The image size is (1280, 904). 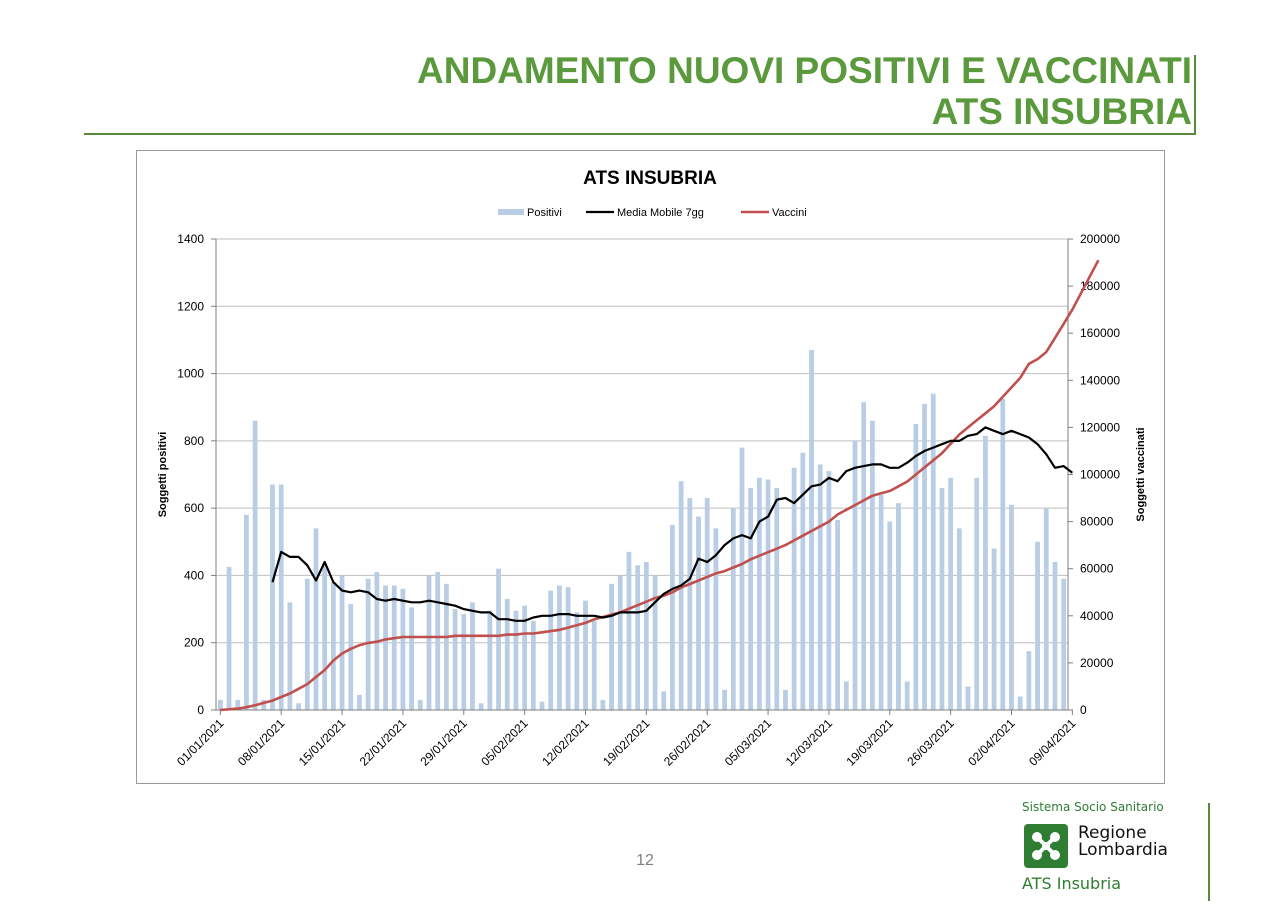 I want to click on y-tick-label: 400, so click(x=194, y=575).